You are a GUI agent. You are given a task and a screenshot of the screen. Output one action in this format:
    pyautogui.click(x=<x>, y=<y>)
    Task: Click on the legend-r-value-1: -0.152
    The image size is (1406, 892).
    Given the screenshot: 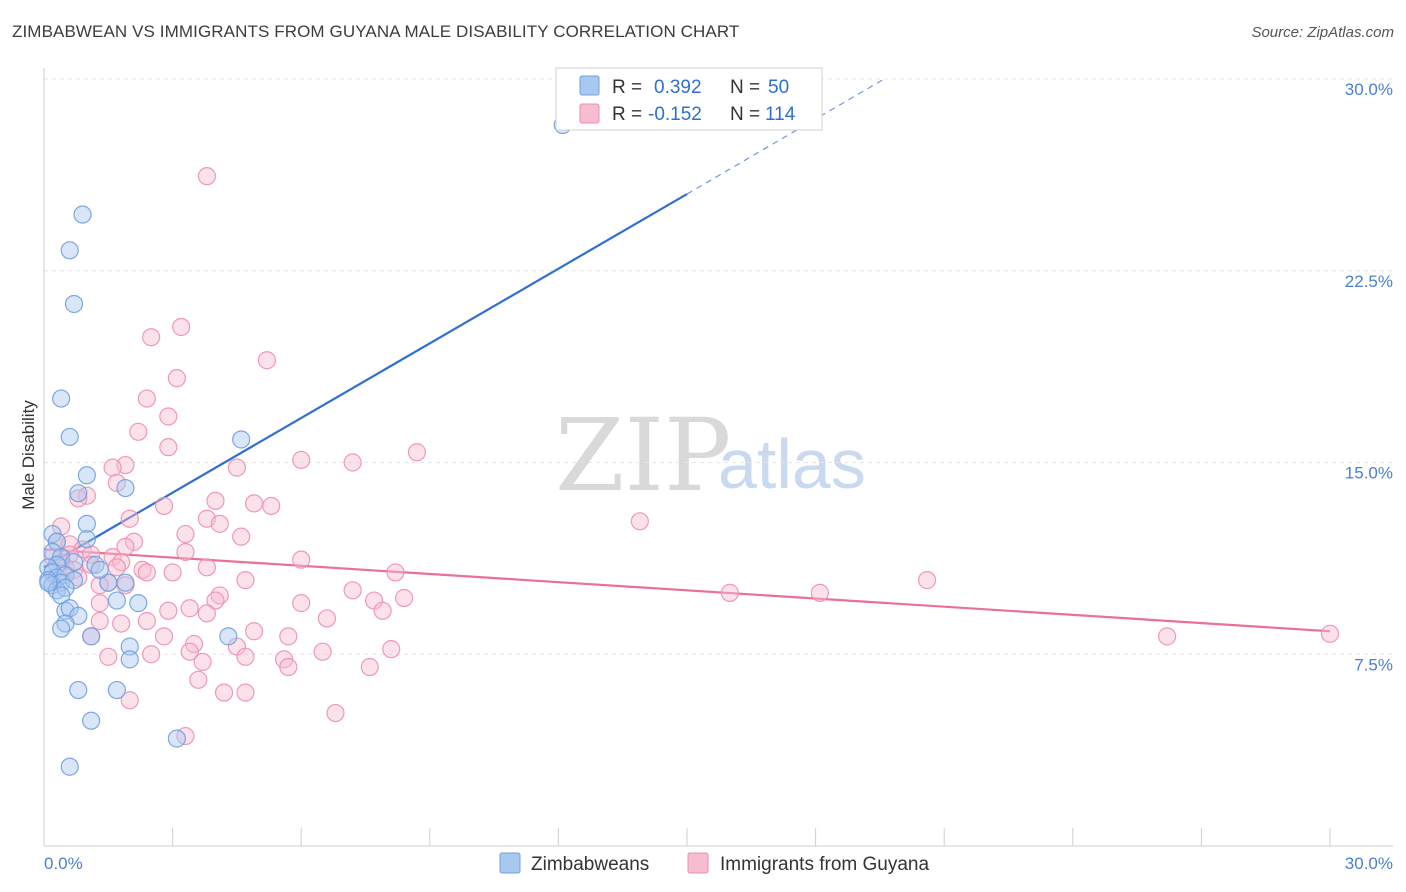 What is the action you would take?
    pyautogui.click(x=675, y=114)
    